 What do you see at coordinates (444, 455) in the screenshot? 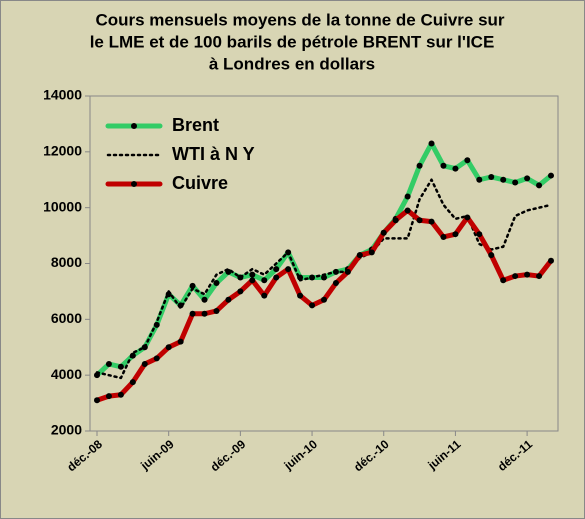
I see `x-tick-label: juin-11` at bounding box center [444, 455].